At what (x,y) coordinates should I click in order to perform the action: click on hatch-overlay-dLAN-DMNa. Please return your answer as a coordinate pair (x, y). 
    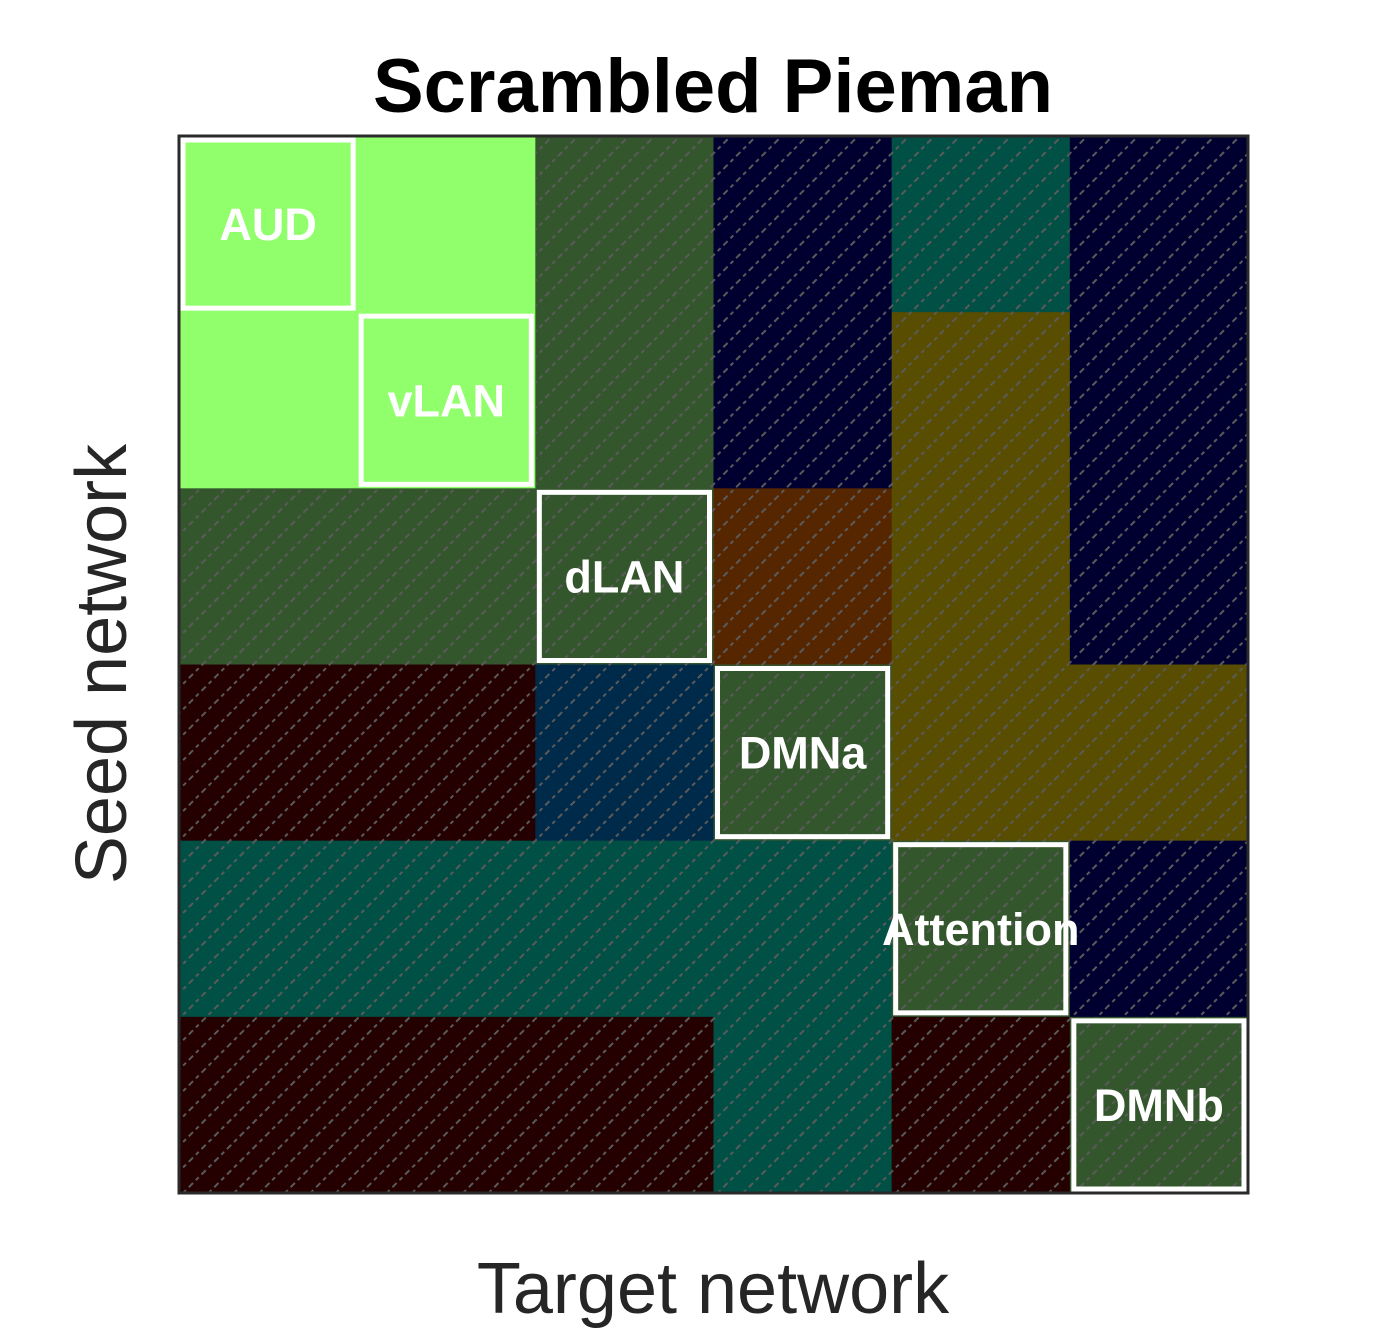
    Looking at the image, I should click on (803, 576).